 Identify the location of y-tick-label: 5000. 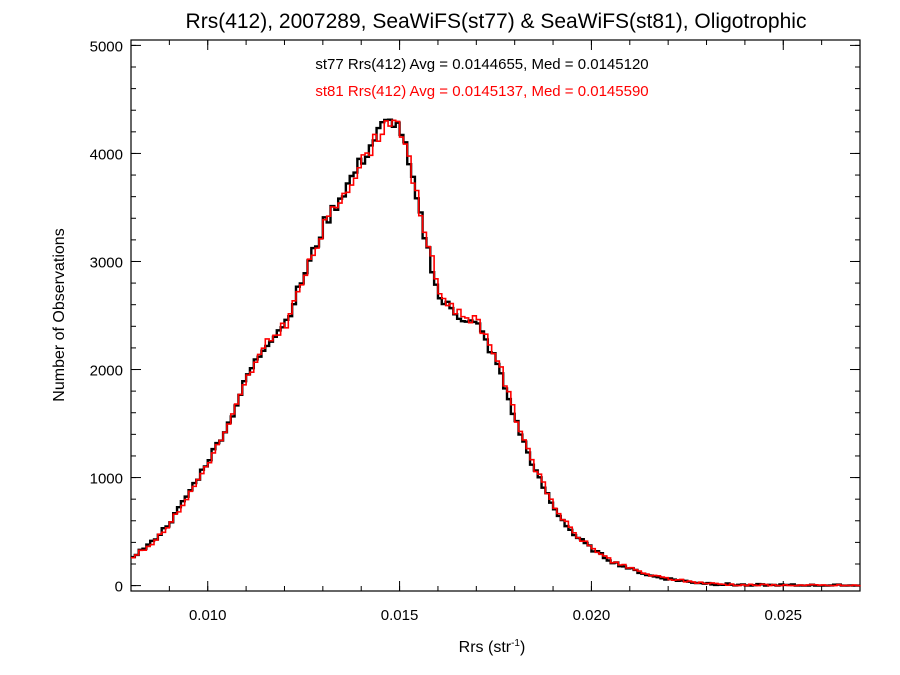
(106, 46).